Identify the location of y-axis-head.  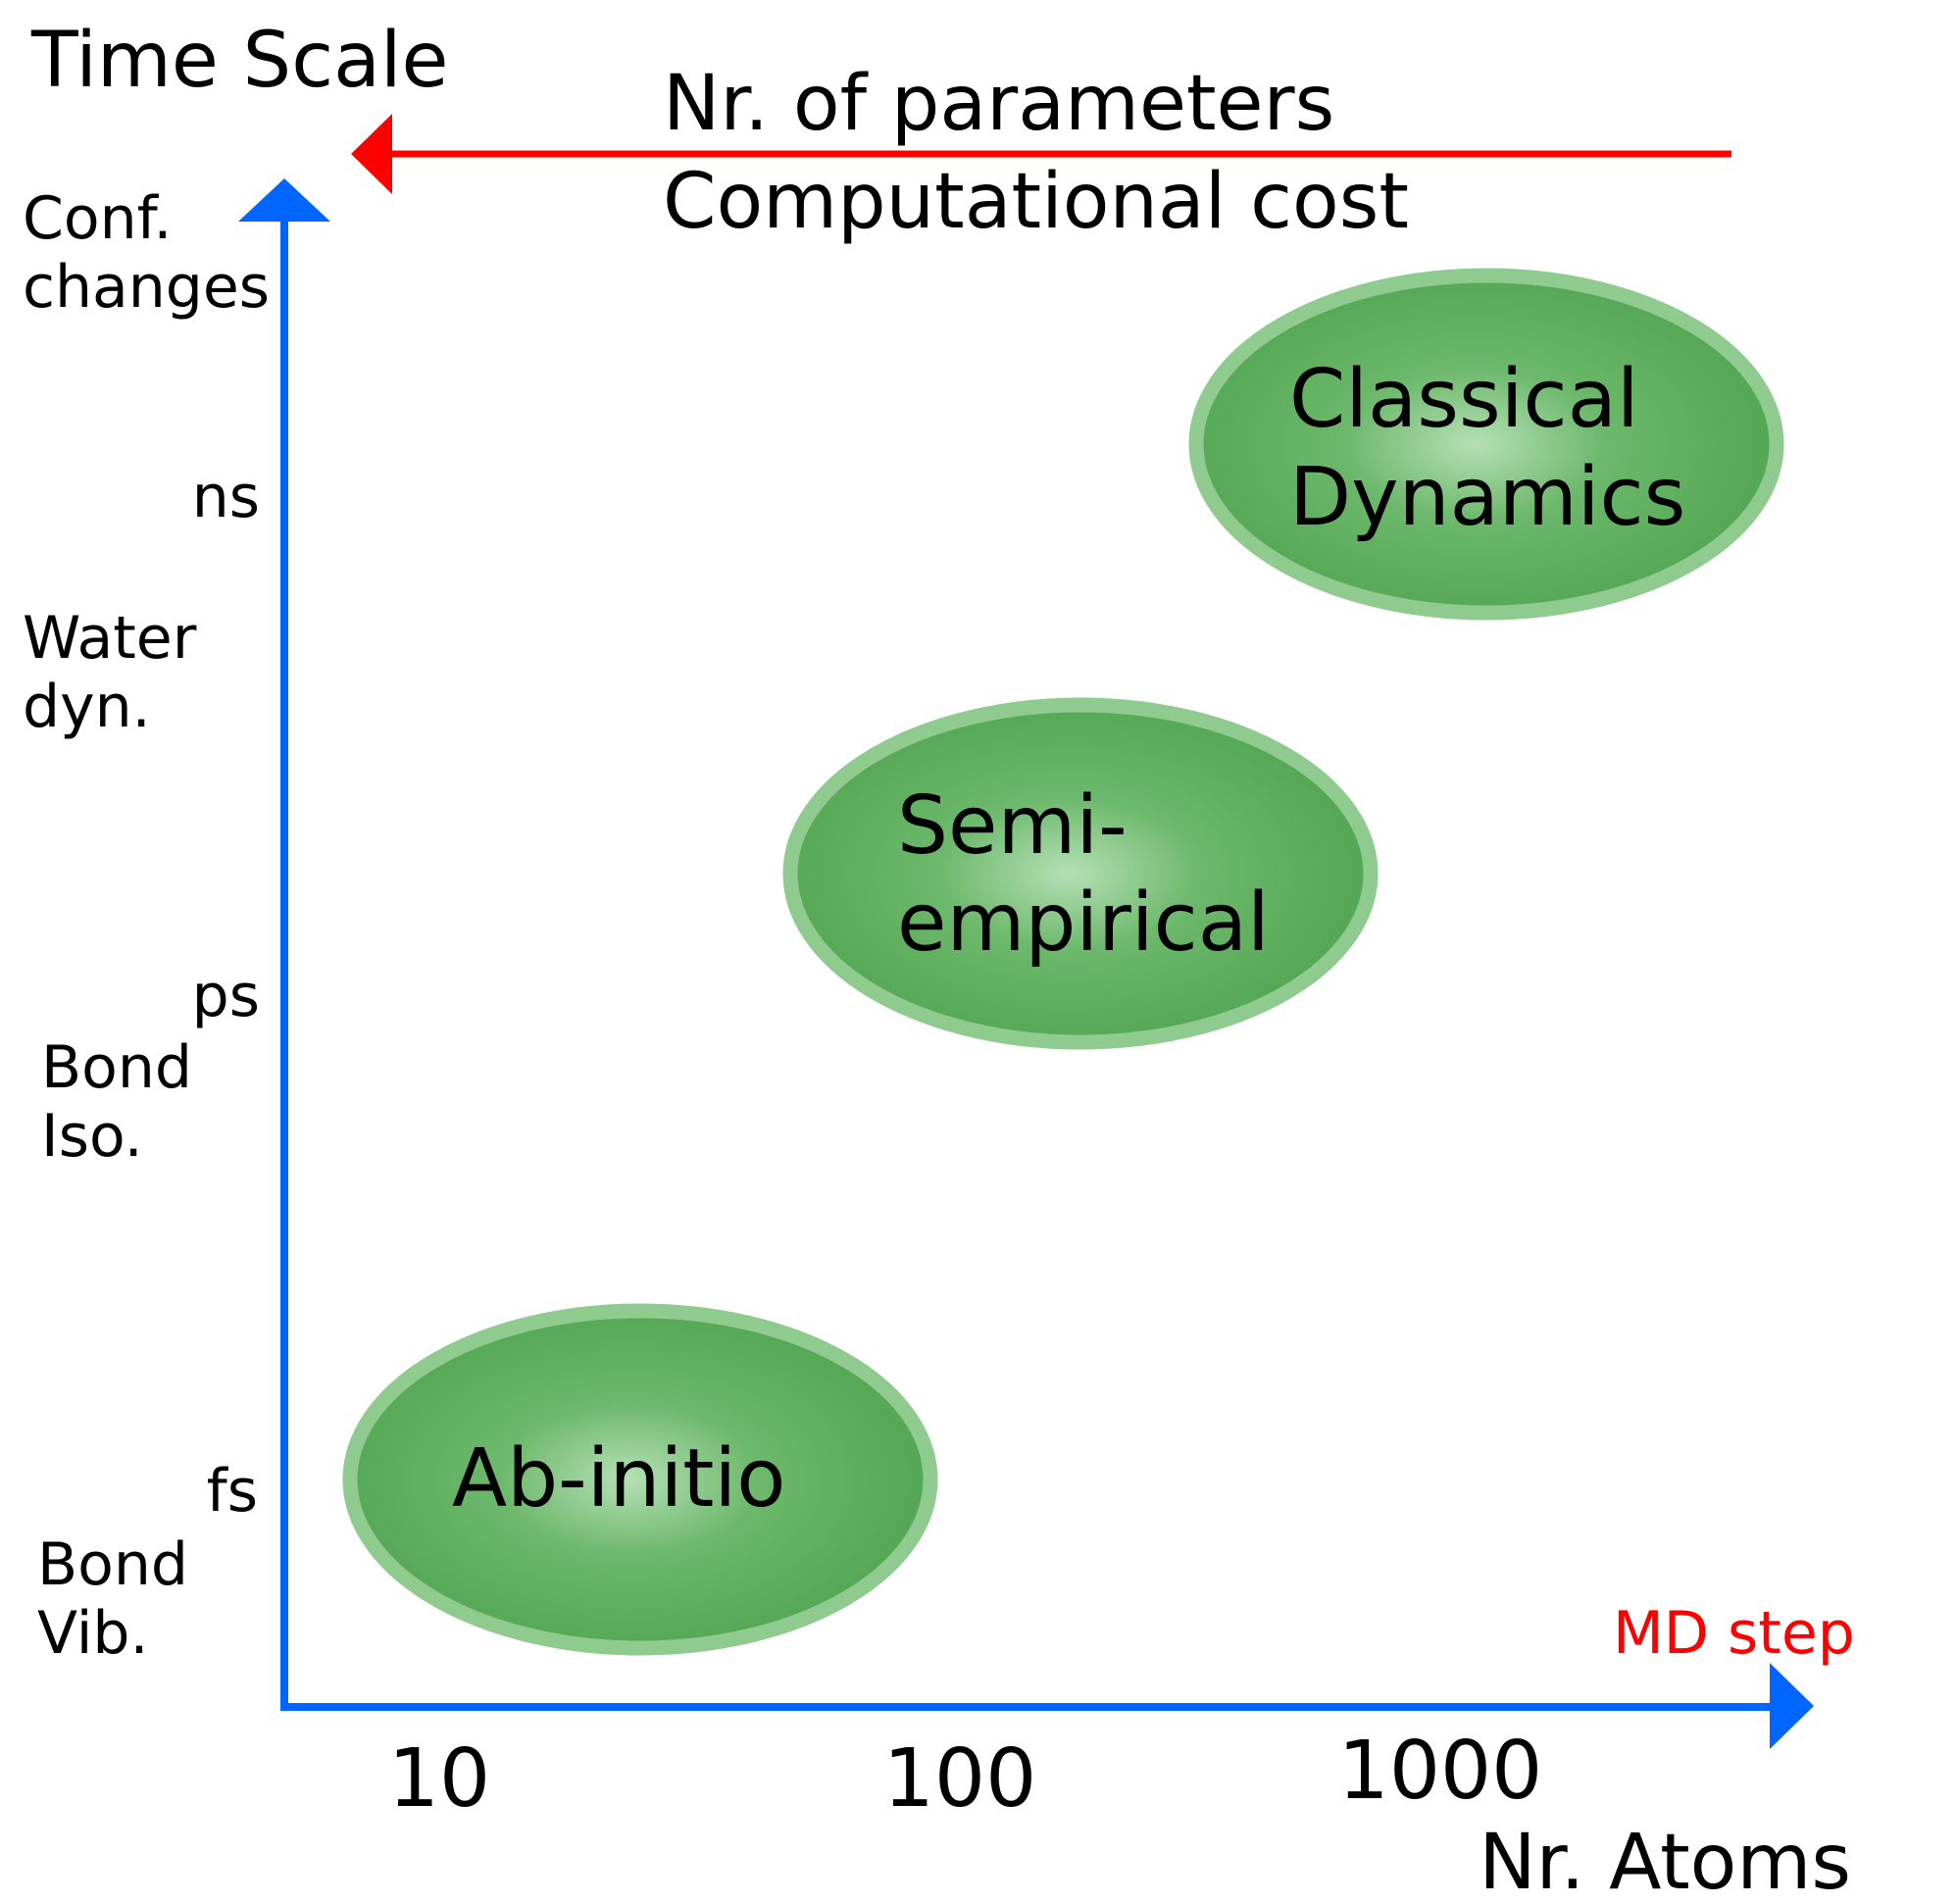
(284, 200).